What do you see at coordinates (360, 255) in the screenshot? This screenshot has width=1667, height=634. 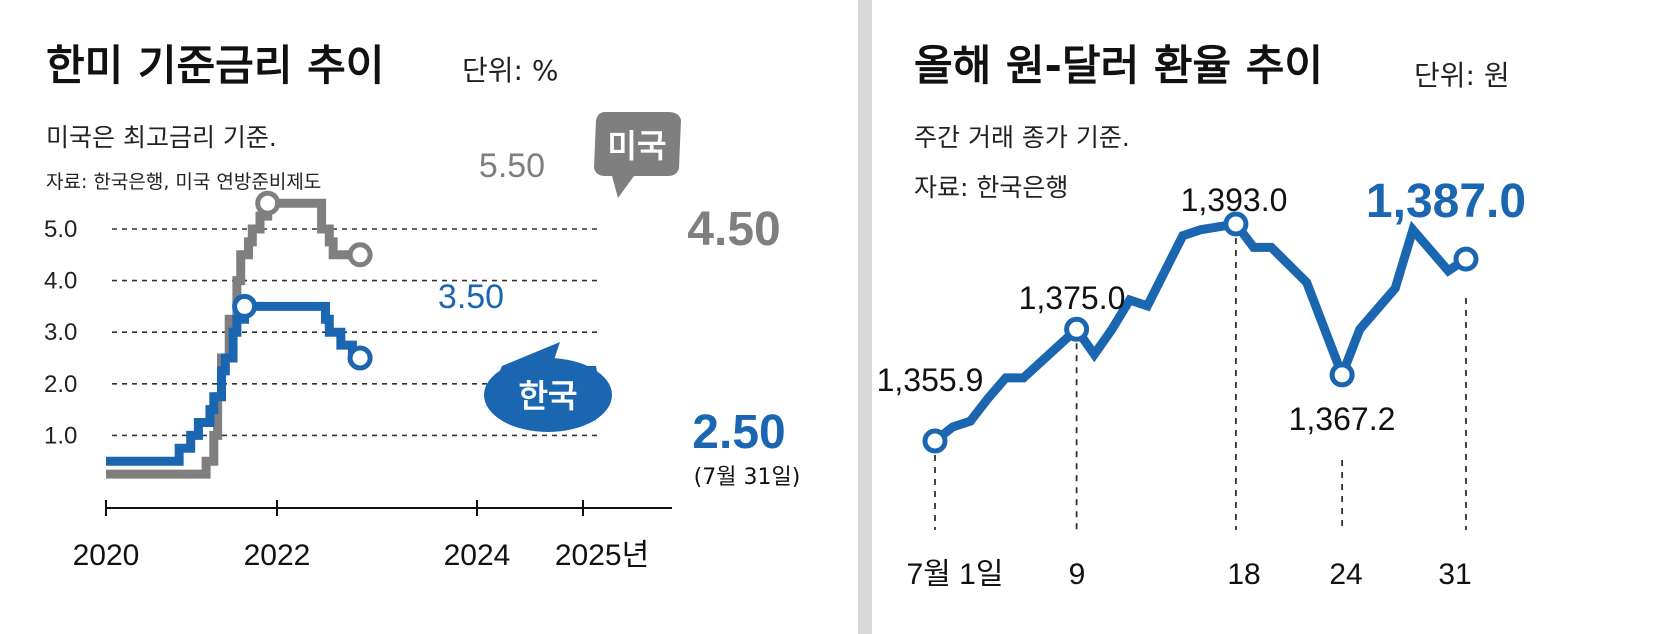 I see `us-end-marker` at bounding box center [360, 255].